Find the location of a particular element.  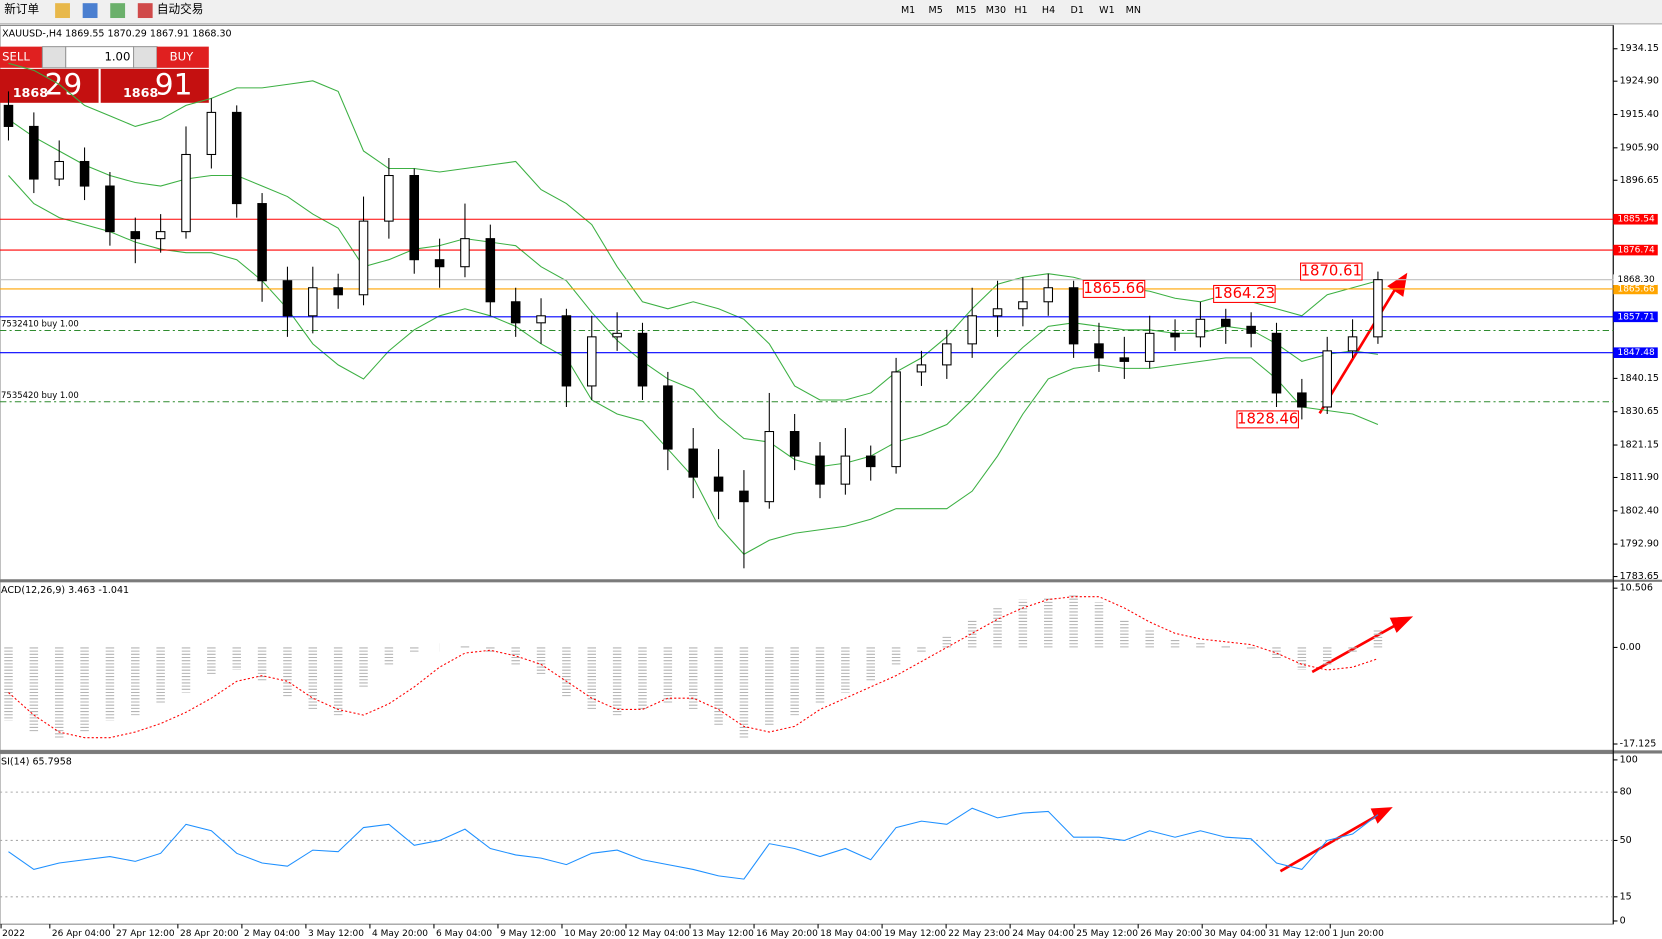

y-tick-label: 1792.90 is located at coordinates (1639, 544).